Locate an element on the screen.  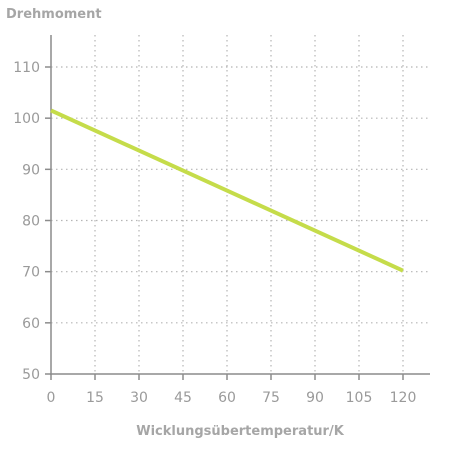
y-tick-label-90: 90 is located at coordinates (31, 170).